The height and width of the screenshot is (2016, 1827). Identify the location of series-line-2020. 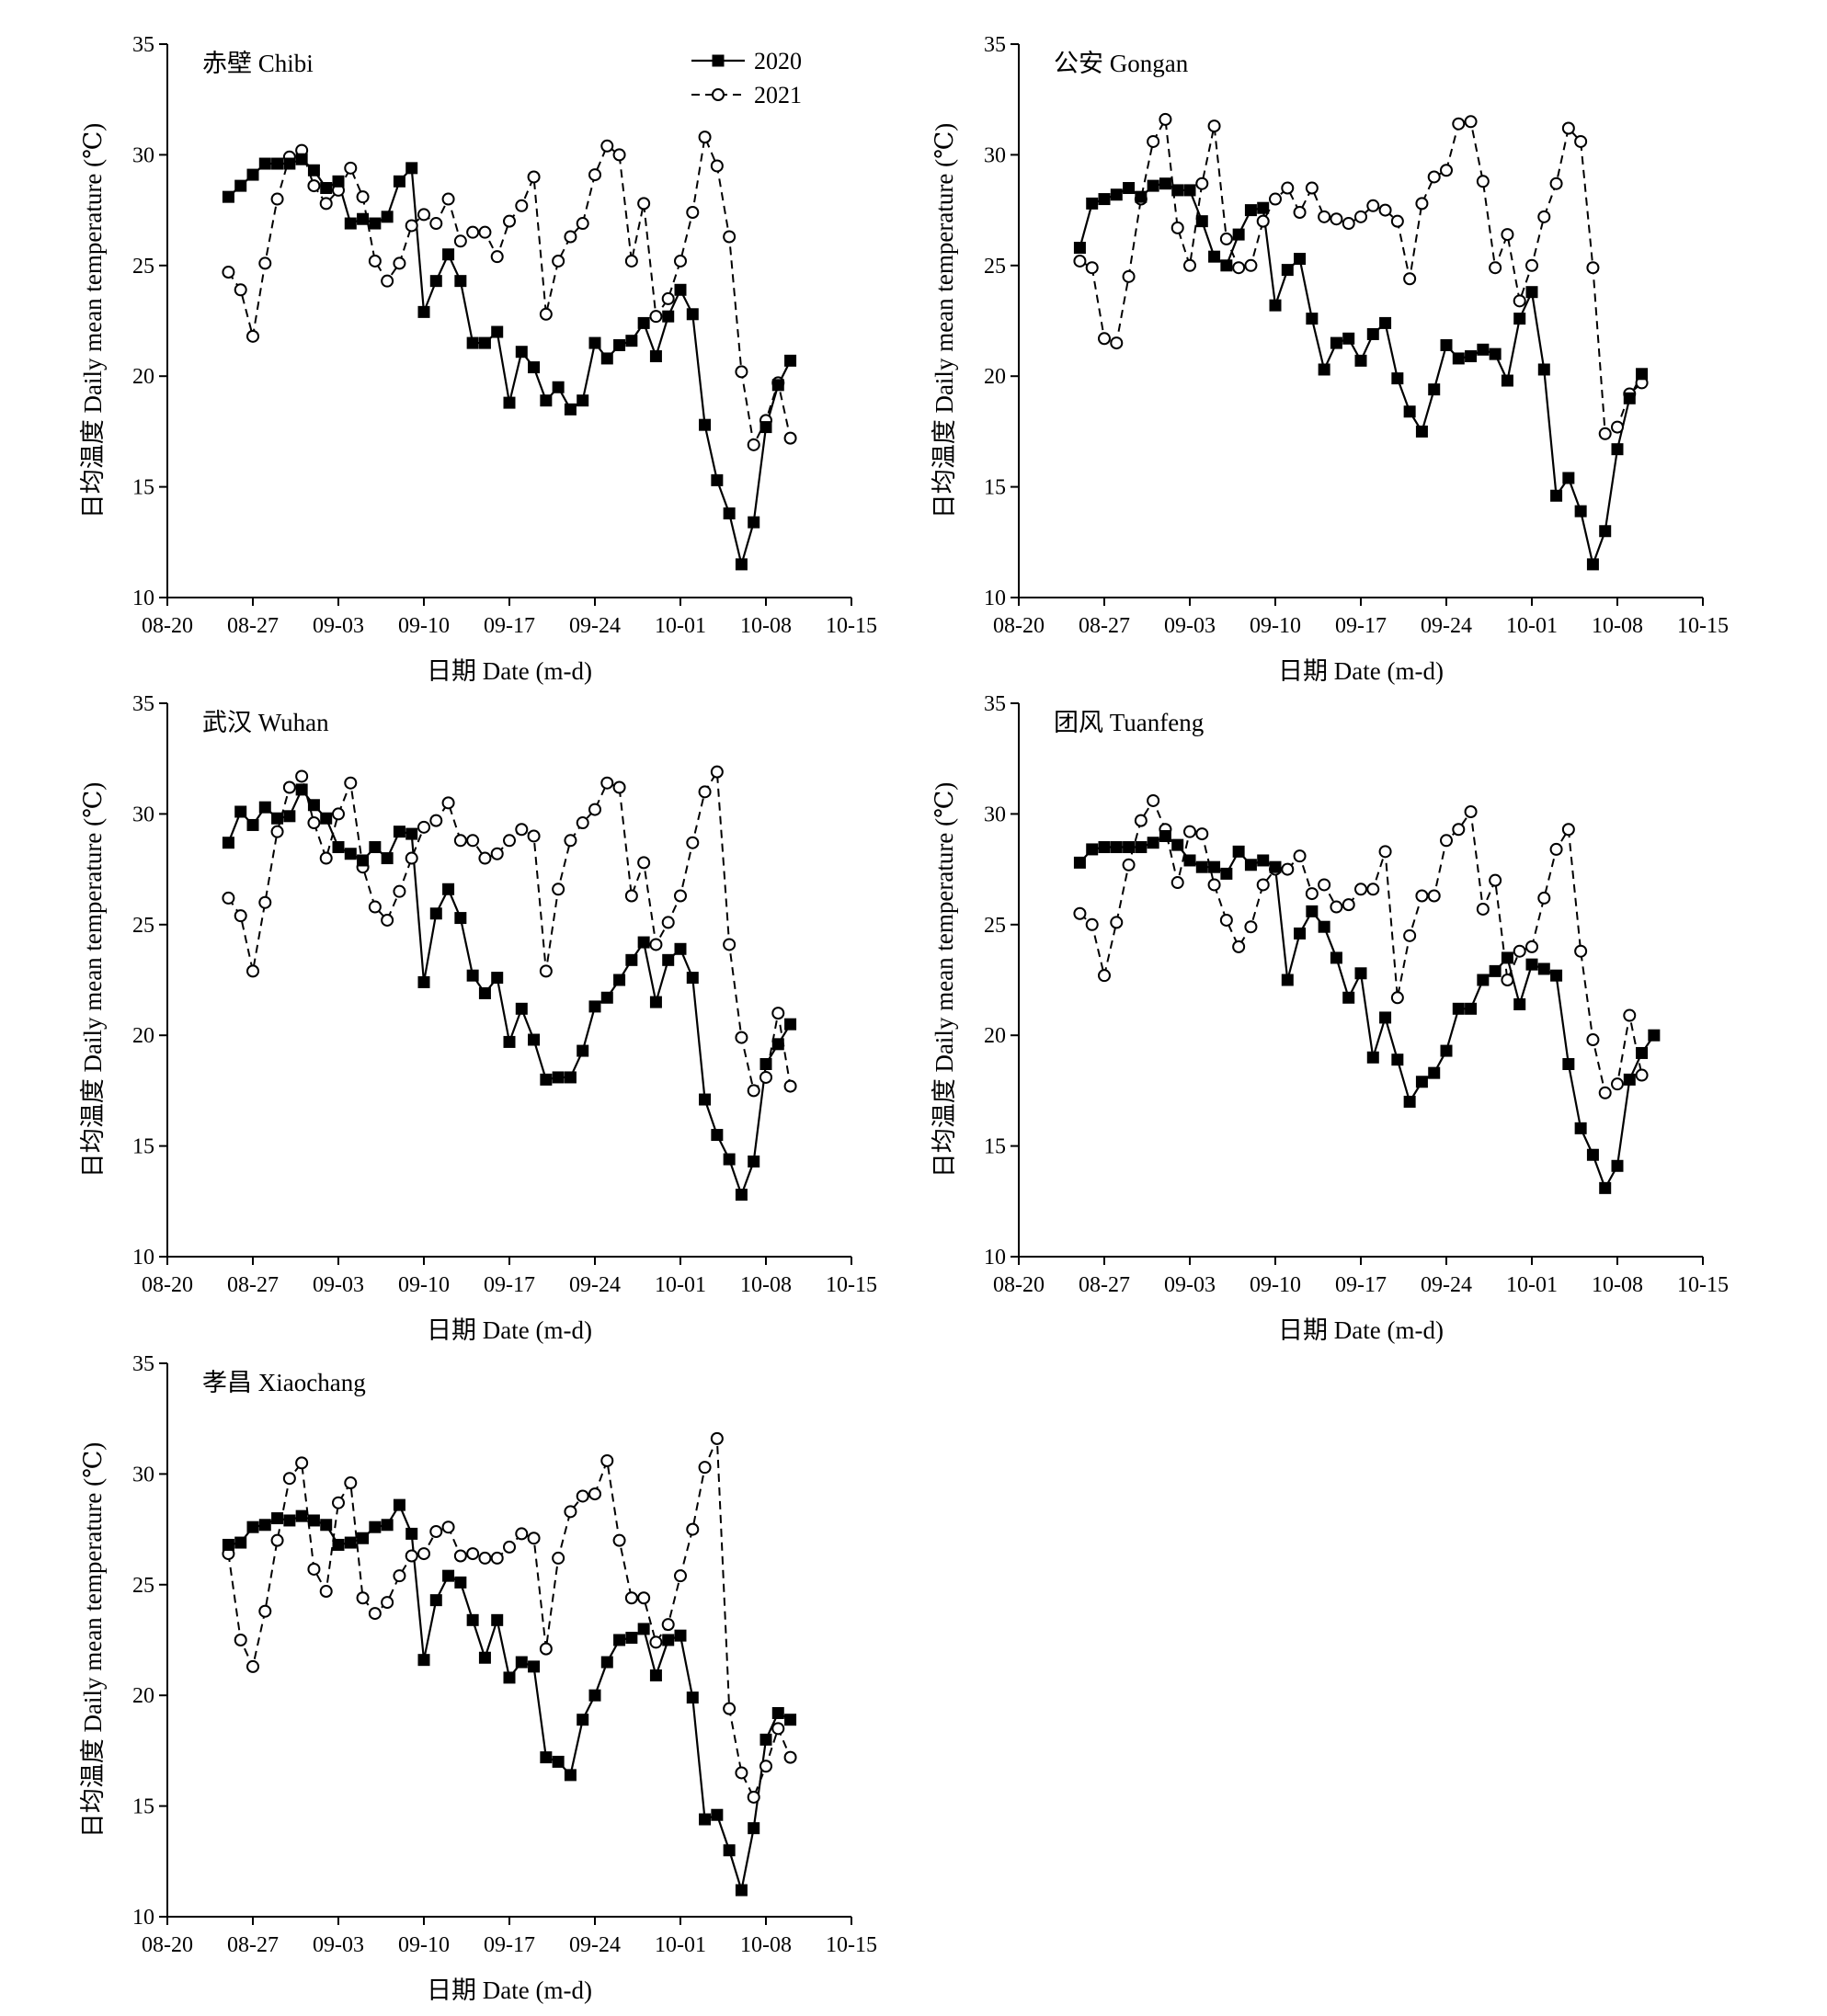
(510, 992).